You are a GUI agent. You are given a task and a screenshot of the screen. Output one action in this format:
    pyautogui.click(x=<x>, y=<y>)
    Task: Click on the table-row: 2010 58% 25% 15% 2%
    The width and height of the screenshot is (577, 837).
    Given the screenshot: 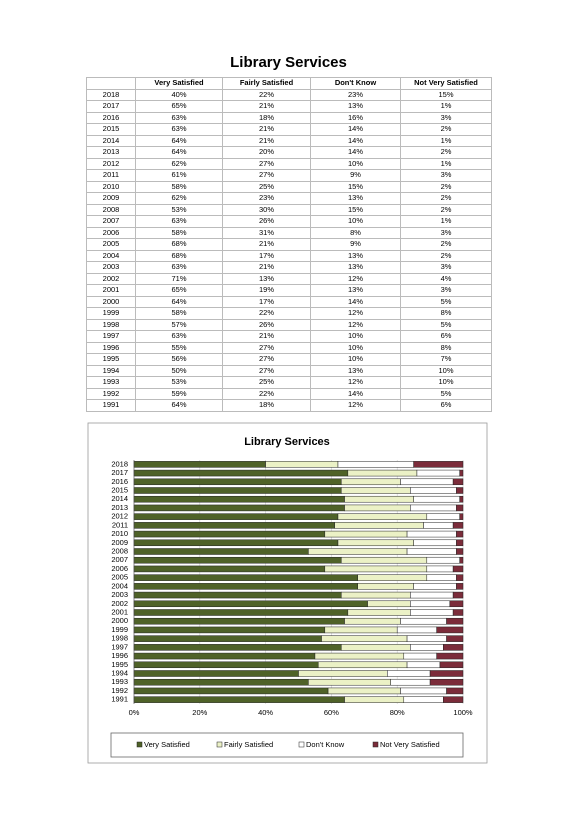 What is the action you would take?
    pyautogui.click(x=289, y=186)
    